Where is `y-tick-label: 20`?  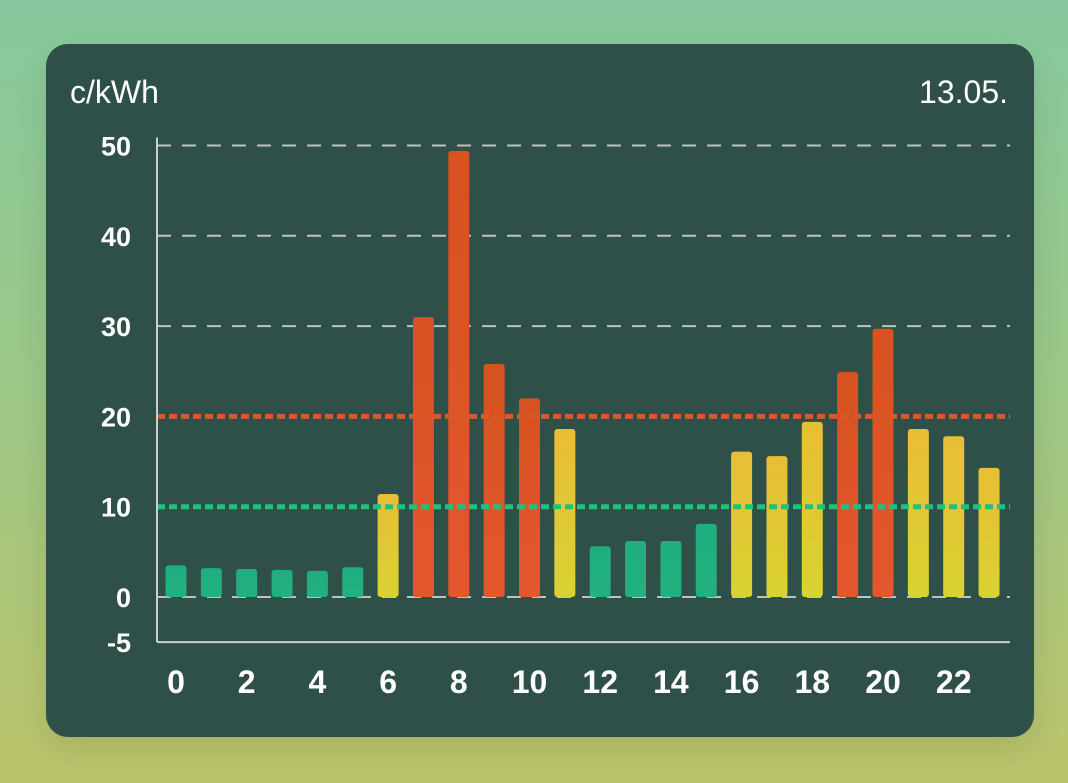 y-tick-label: 20 is located at coordinates (116, 417).